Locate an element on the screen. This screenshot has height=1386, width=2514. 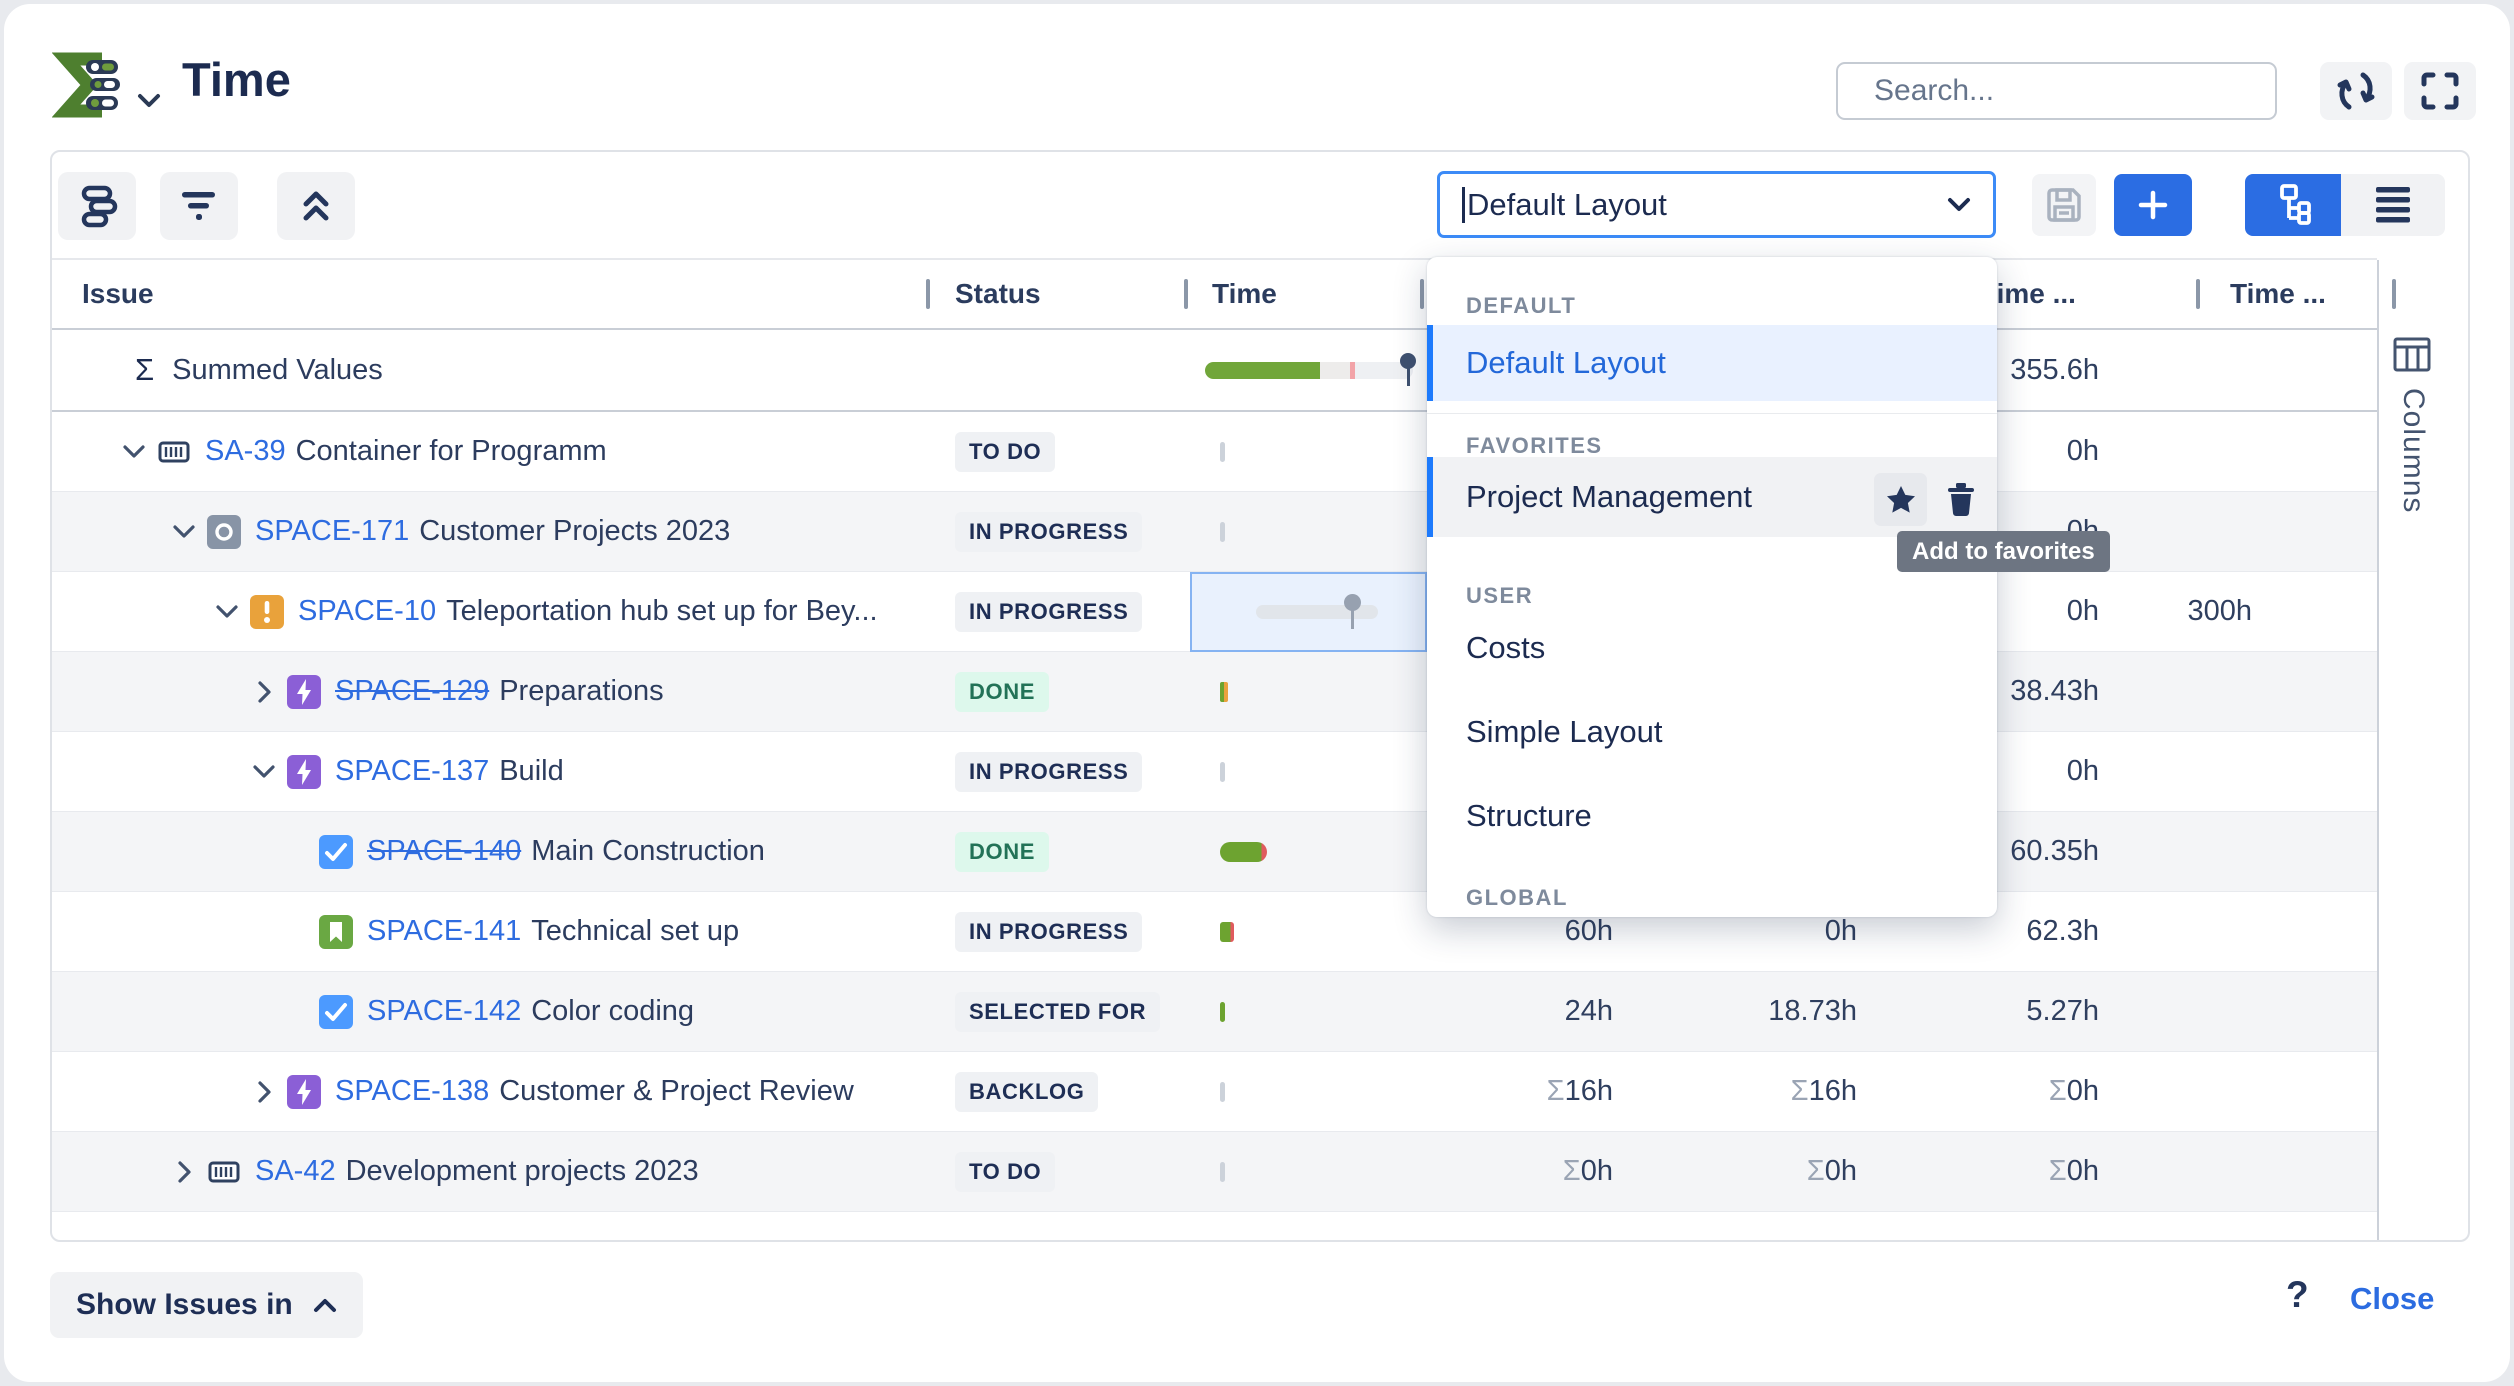
columns-panel-toggle: Columns is located at coordinates (2413, 451).